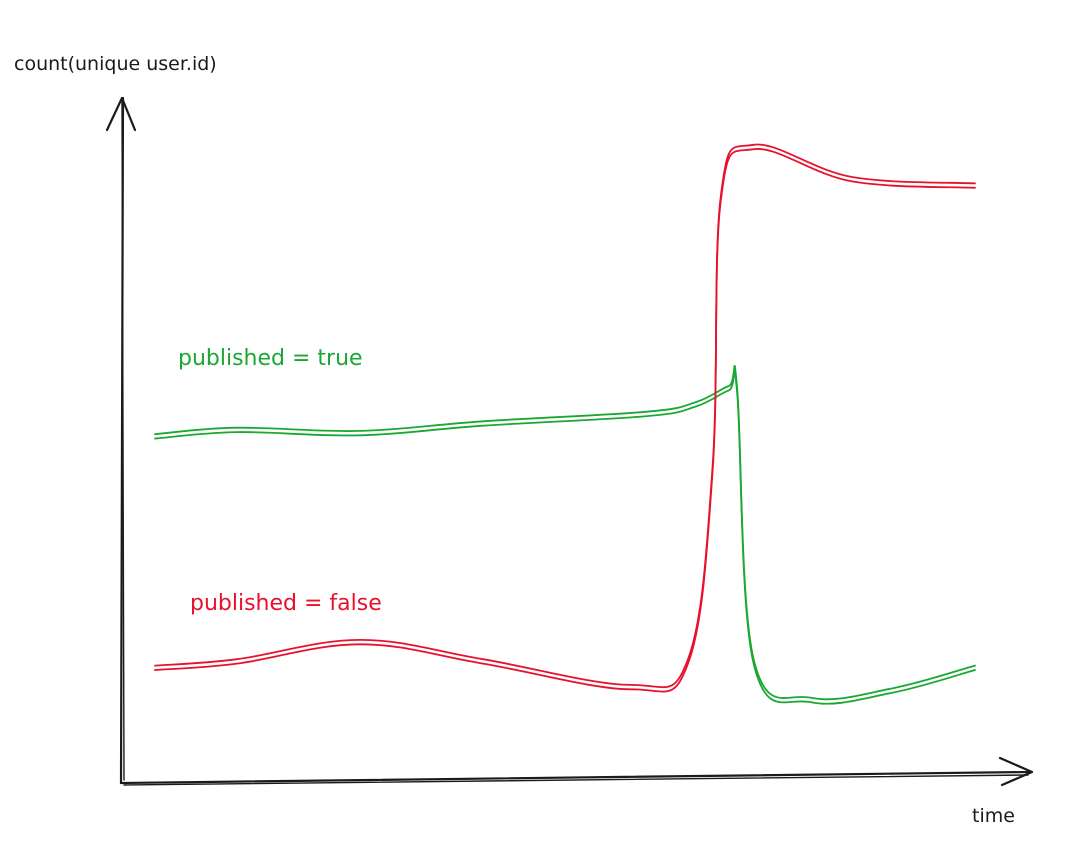 Image resolution: width=1069 pixels, height=862 pixels. What do you see at coordinates (286, 603) in the screenshot?
I see `series-label-published-false: published = false` at bounding box center [286, 603].